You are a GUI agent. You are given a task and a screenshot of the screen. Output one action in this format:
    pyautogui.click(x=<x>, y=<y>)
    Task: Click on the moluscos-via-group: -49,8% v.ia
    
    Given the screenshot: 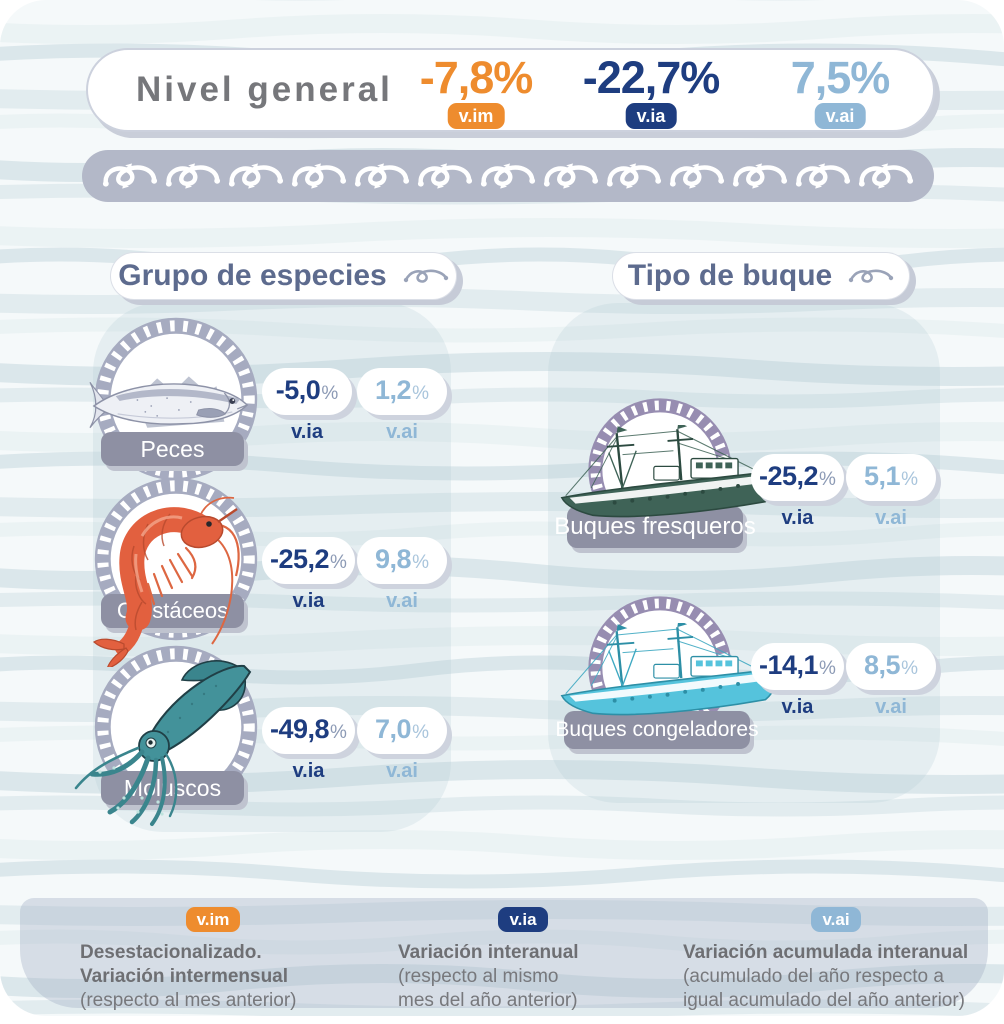 What is the action you would take?
    pyautogui.click(x=308, y=744)
    